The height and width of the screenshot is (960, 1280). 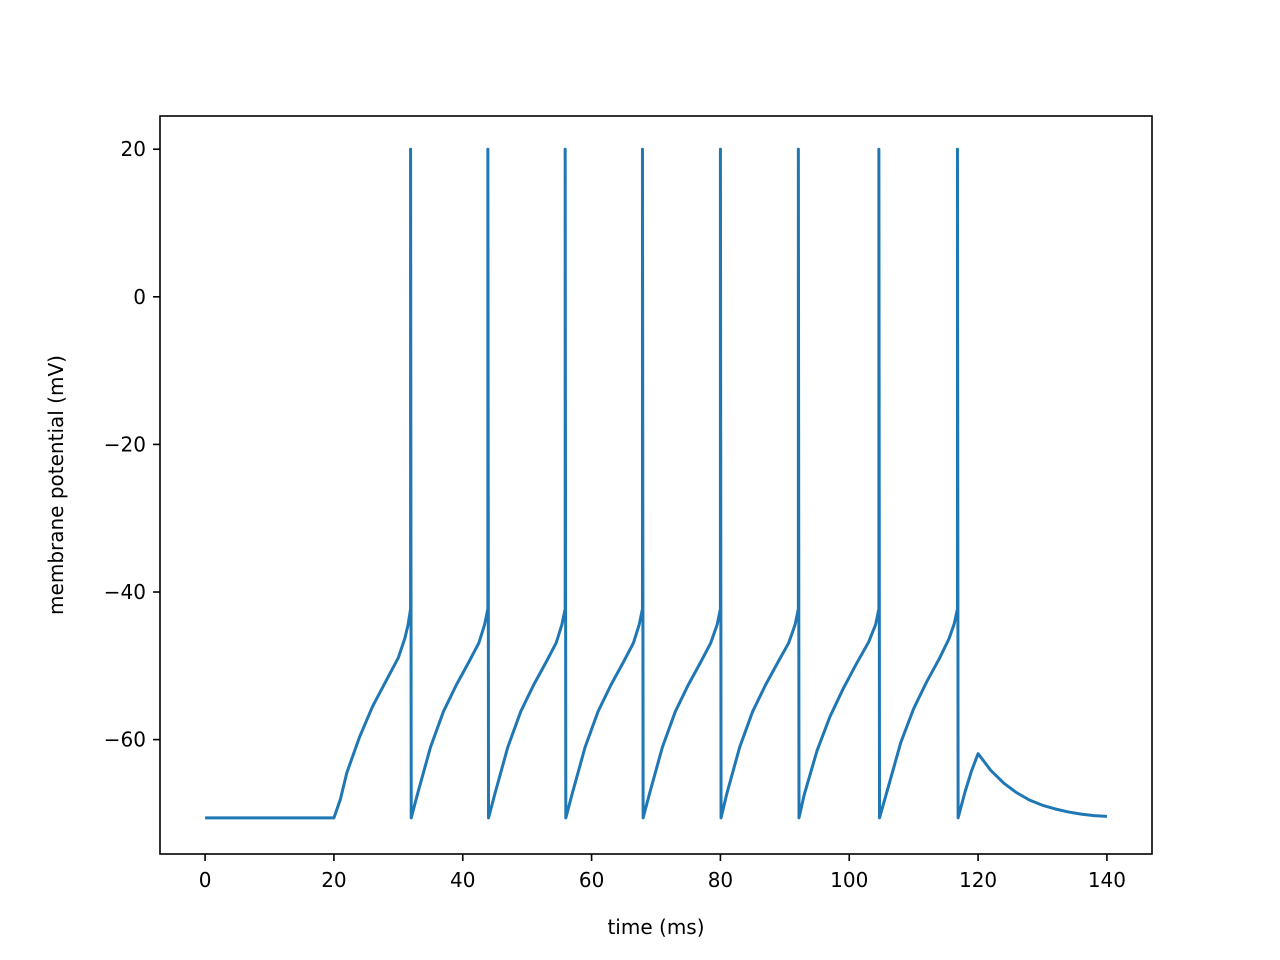 I want to click on x-tick-label: 80, so click(x=720, y=880).